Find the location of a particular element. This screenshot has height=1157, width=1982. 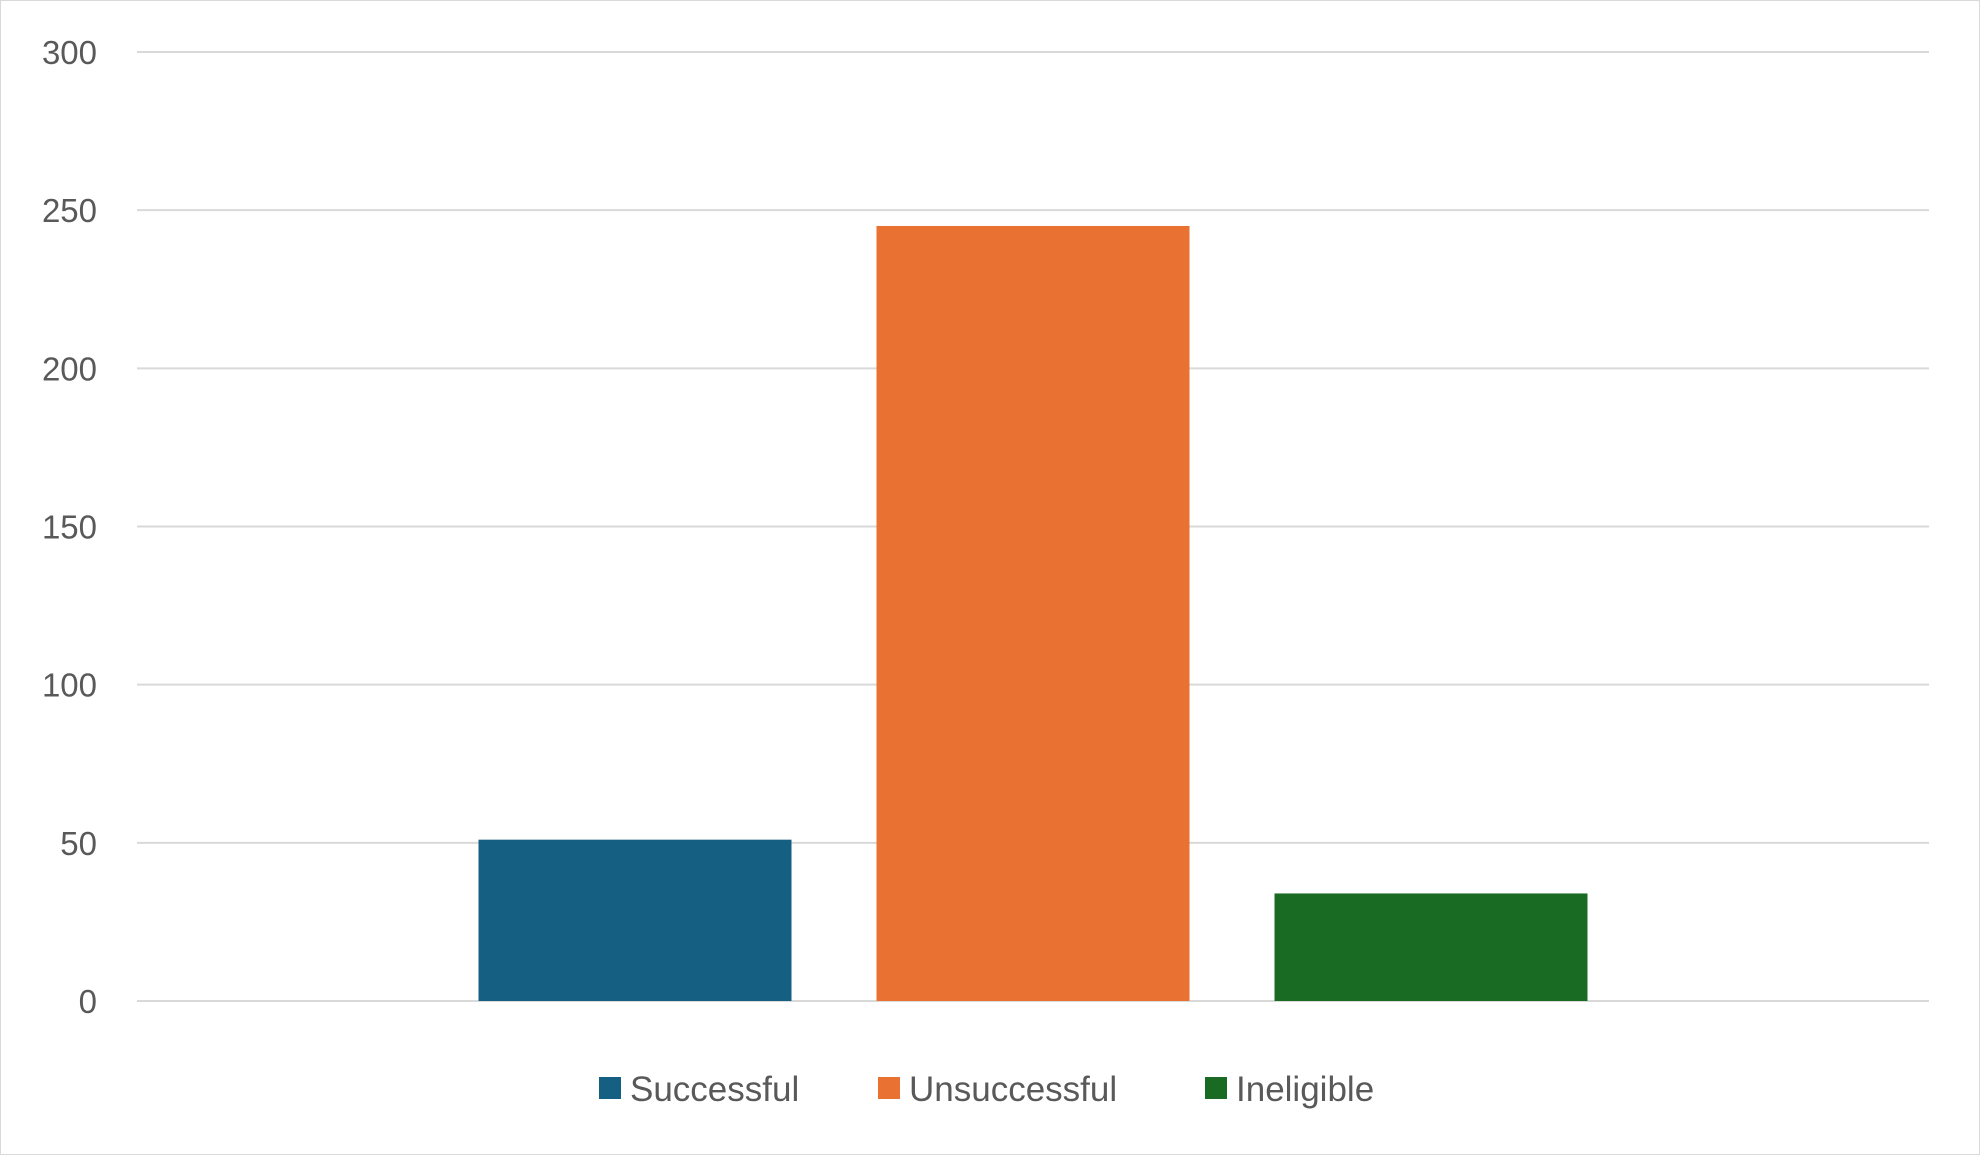

y-tick-label-100: 100 is located at coordinates (69, 685).